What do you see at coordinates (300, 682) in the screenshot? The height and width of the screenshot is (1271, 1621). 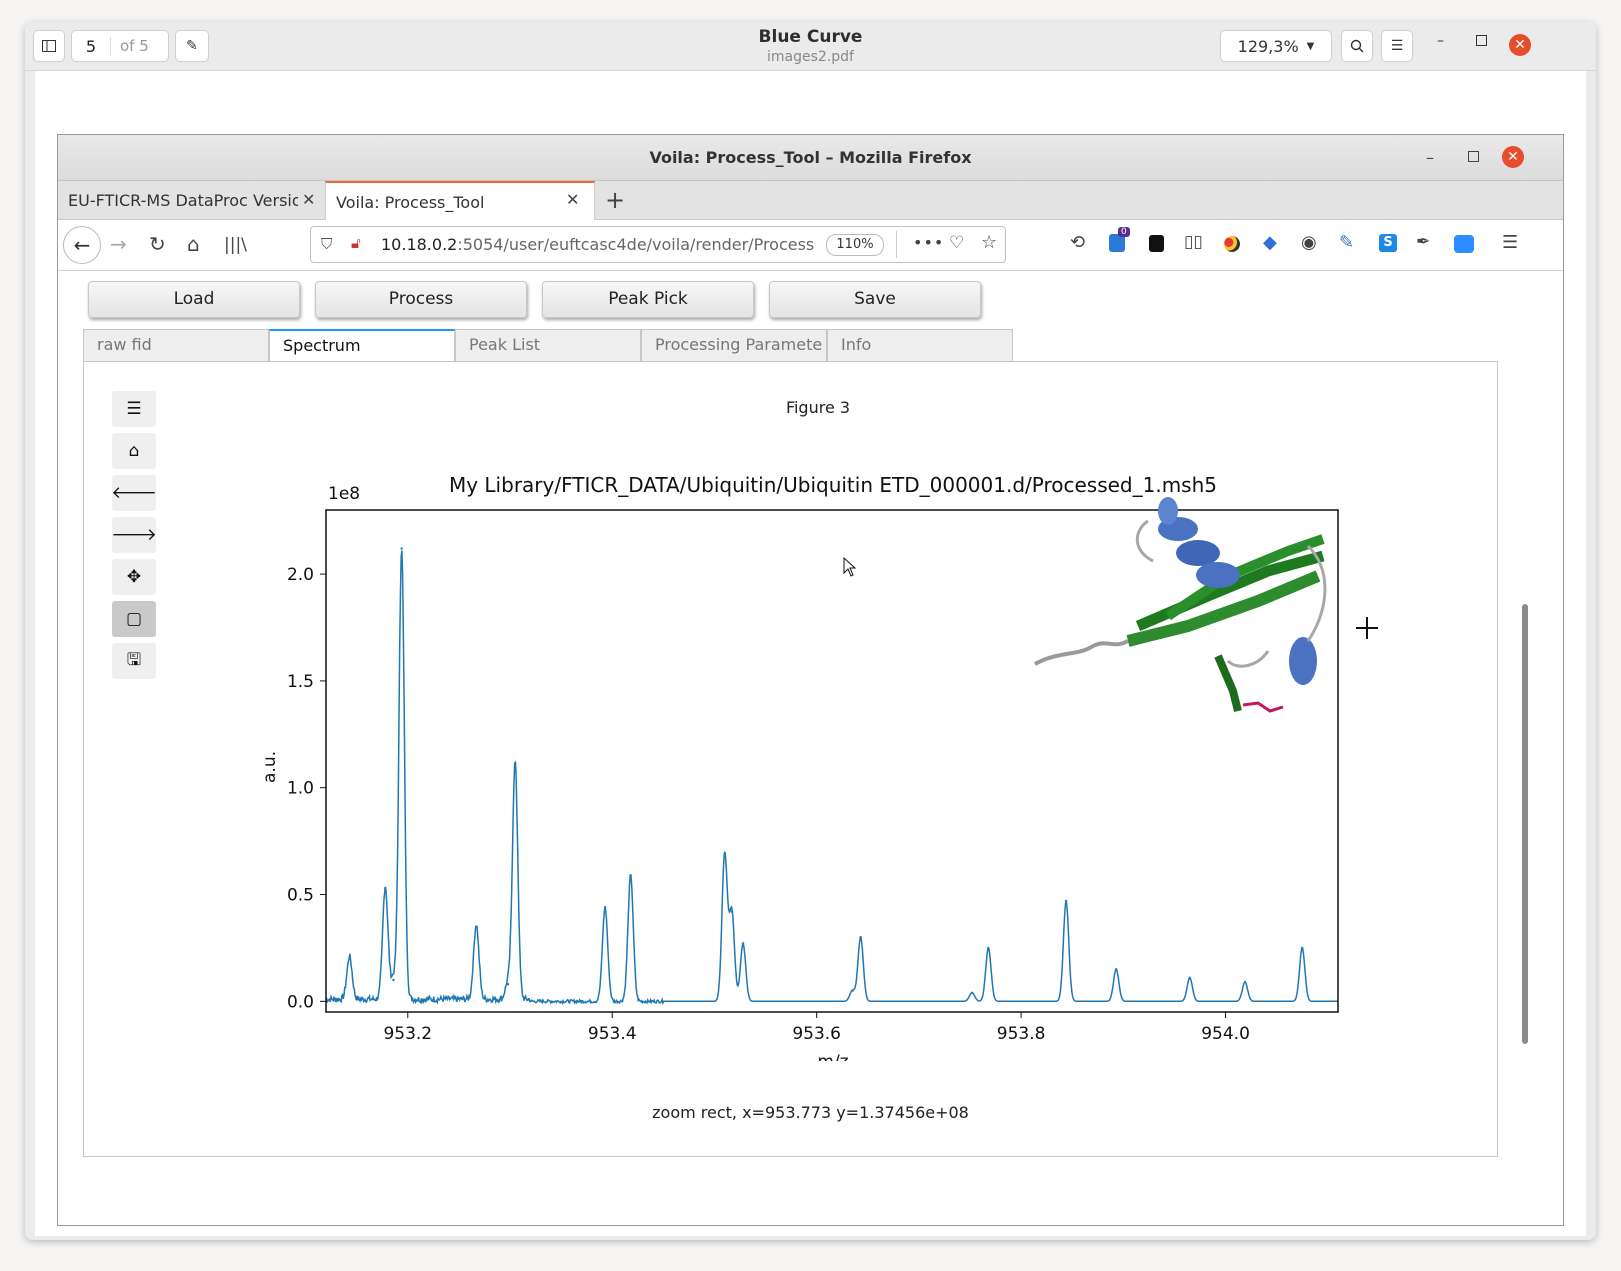 I see `y-tick-label: 1.5` at bounding box center [300, 682].